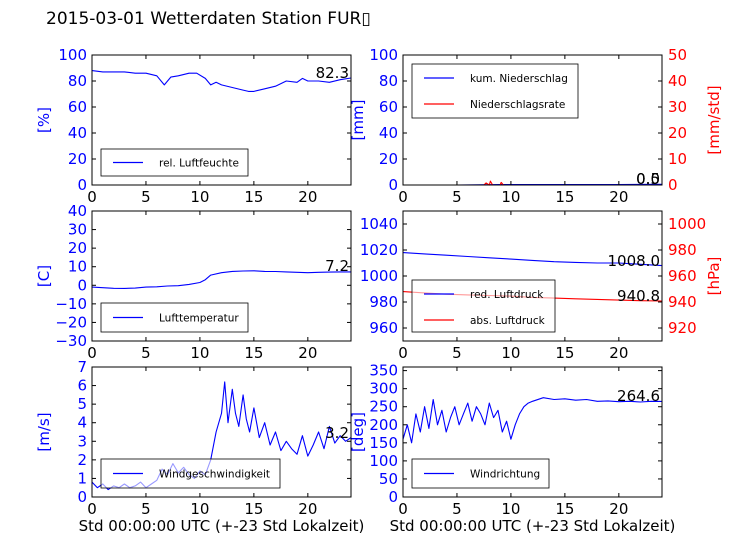  I want to click on y-tick-label: 5, so click(82, 404).